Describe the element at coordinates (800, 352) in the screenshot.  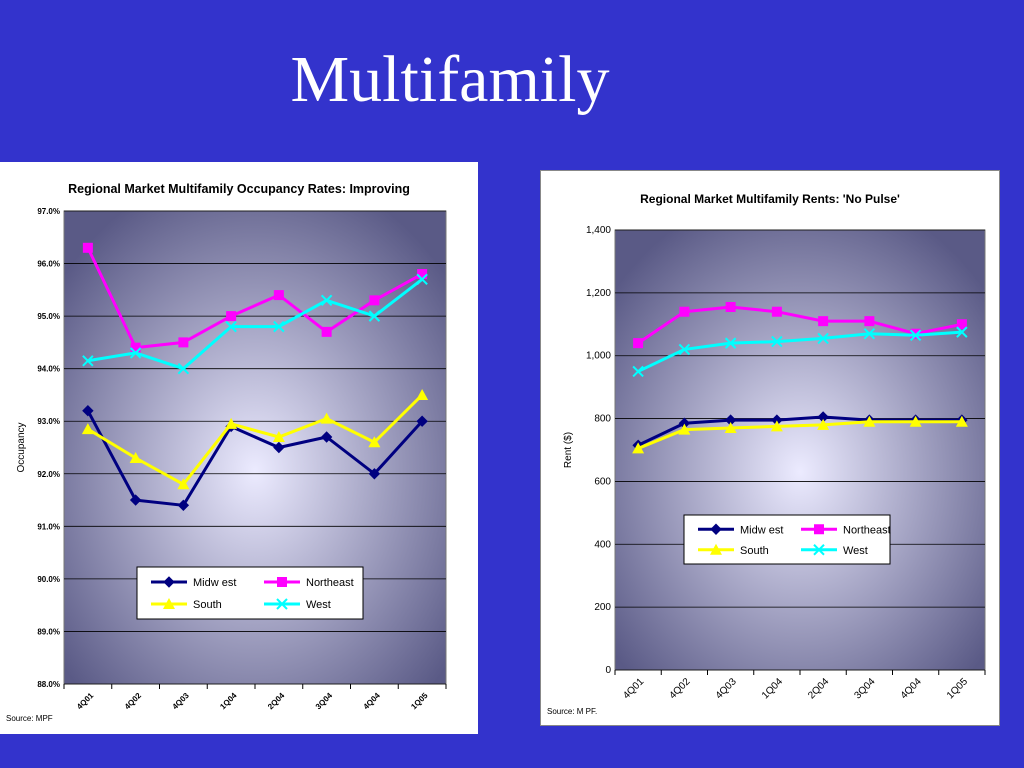
I see `series-west` at that location.